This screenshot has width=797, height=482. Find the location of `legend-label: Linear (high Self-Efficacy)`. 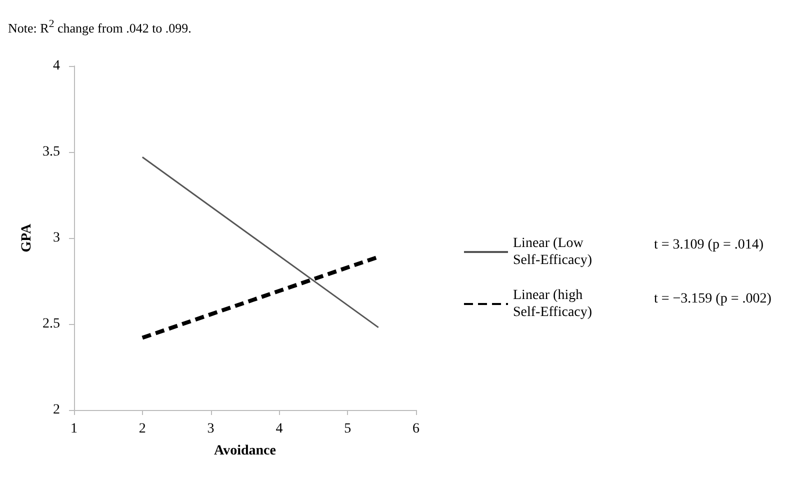

legend-label: Linear (high Self-Efficacy) is located at coordinates (552, 304).